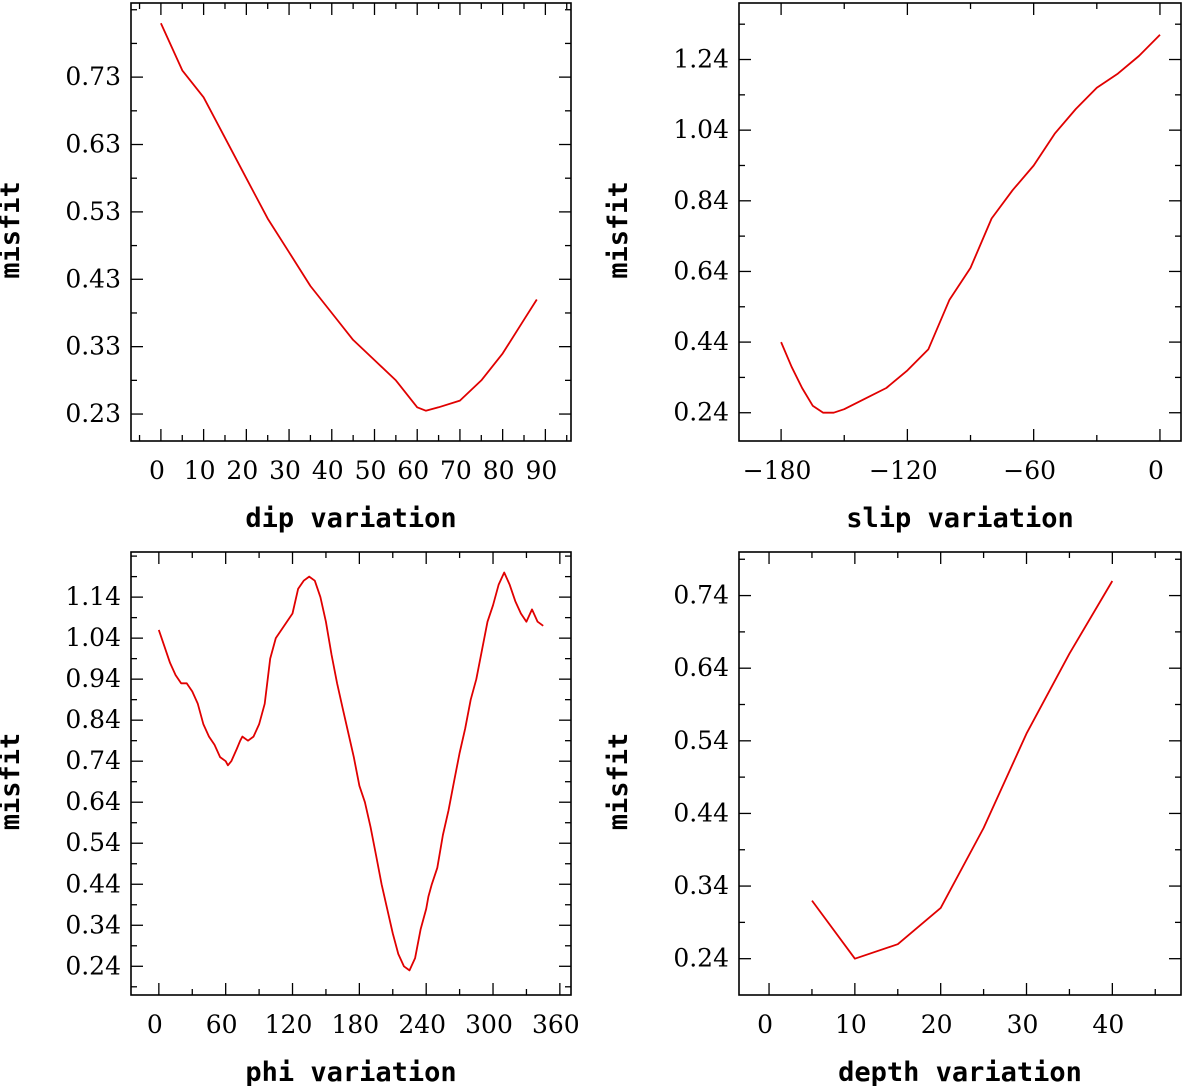  Describe the element at coordinates (93, 76) in the screenshot. I see `y-tick-label: 0.73` at that location.